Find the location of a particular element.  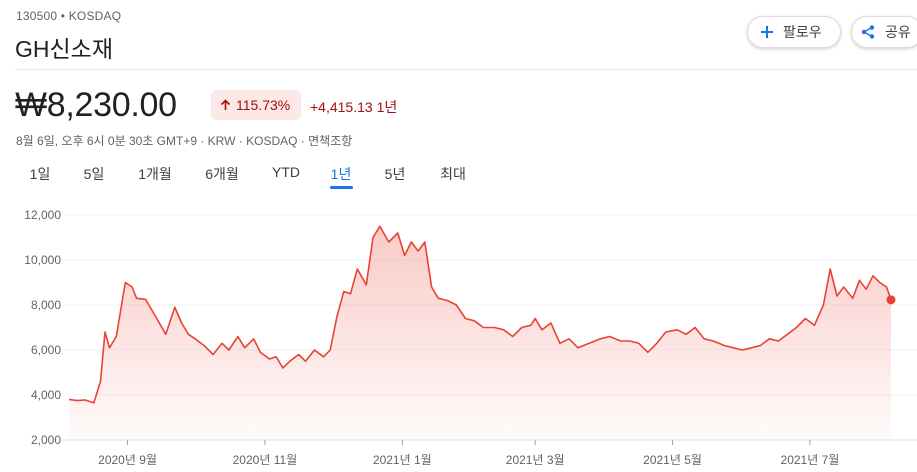

change-absolute-value: +4,415.13 is located at coordinates (341, 107).